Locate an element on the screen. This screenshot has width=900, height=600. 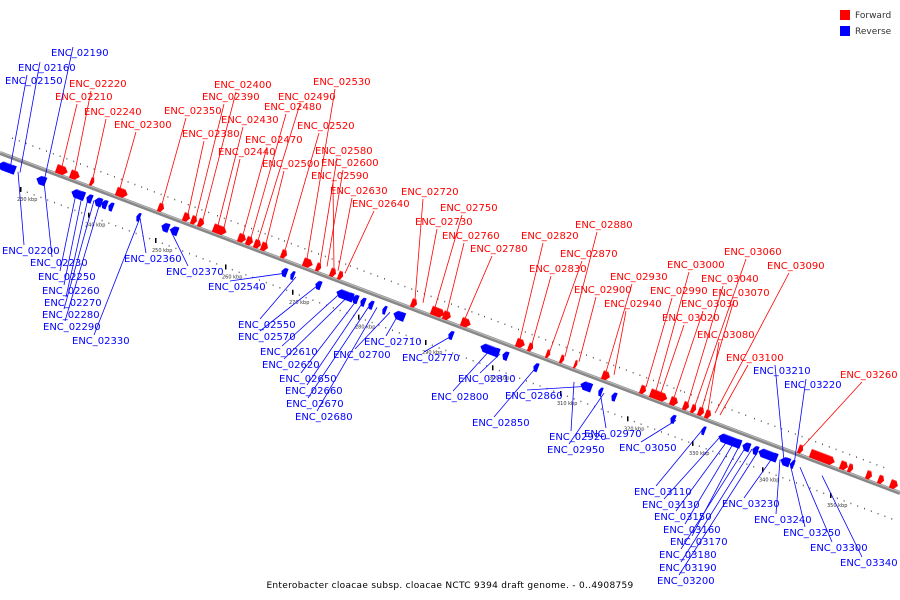
gene-label: ENC_02400 is located at coordinates (243, 85).